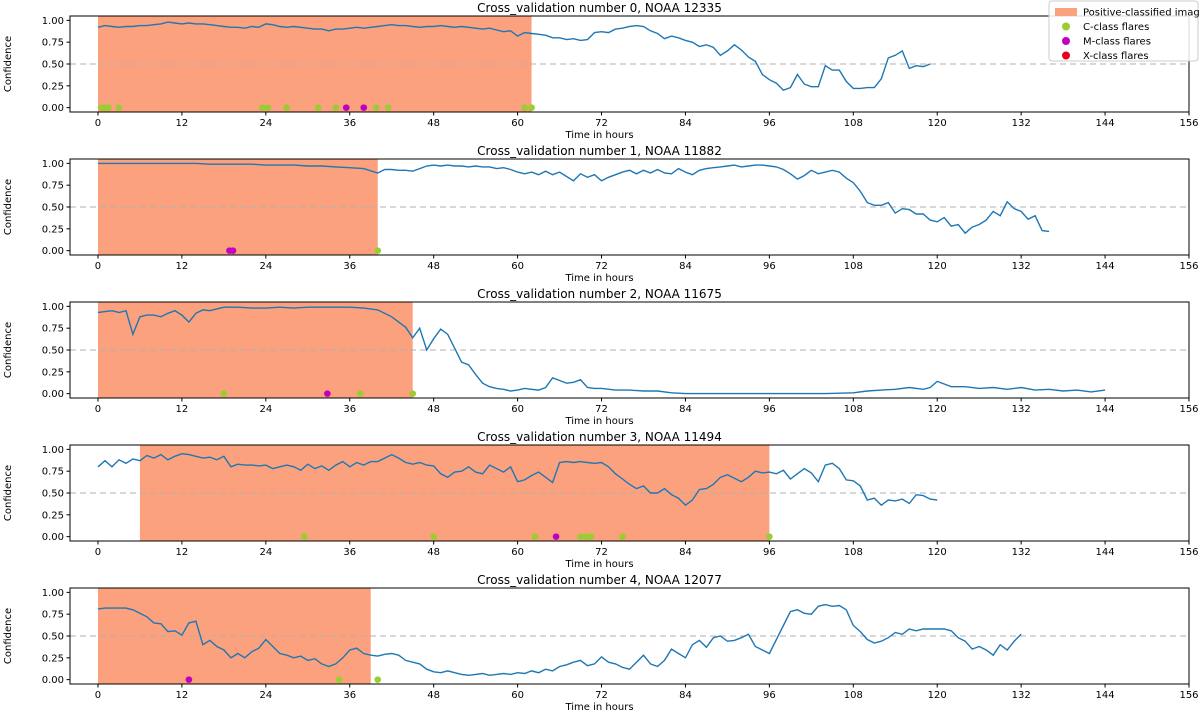 Image resolution: width=1200 pixels, height=715 pixels. Describe the element at coordinates (1141, 13) in the screenshot. I see `legend-label: Positive-classified images` at that location.